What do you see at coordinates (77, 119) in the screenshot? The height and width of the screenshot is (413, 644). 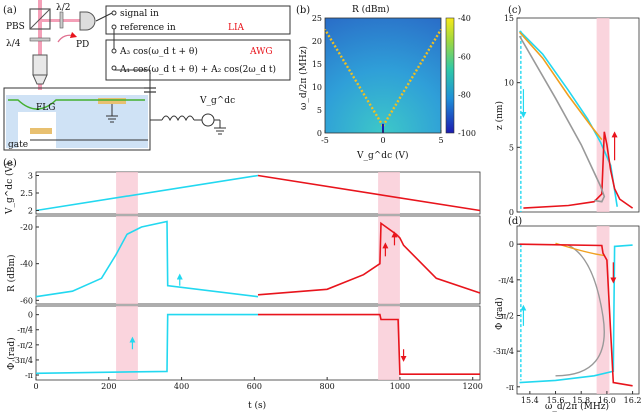 I see `device-box` at bounding box center [77, 119].